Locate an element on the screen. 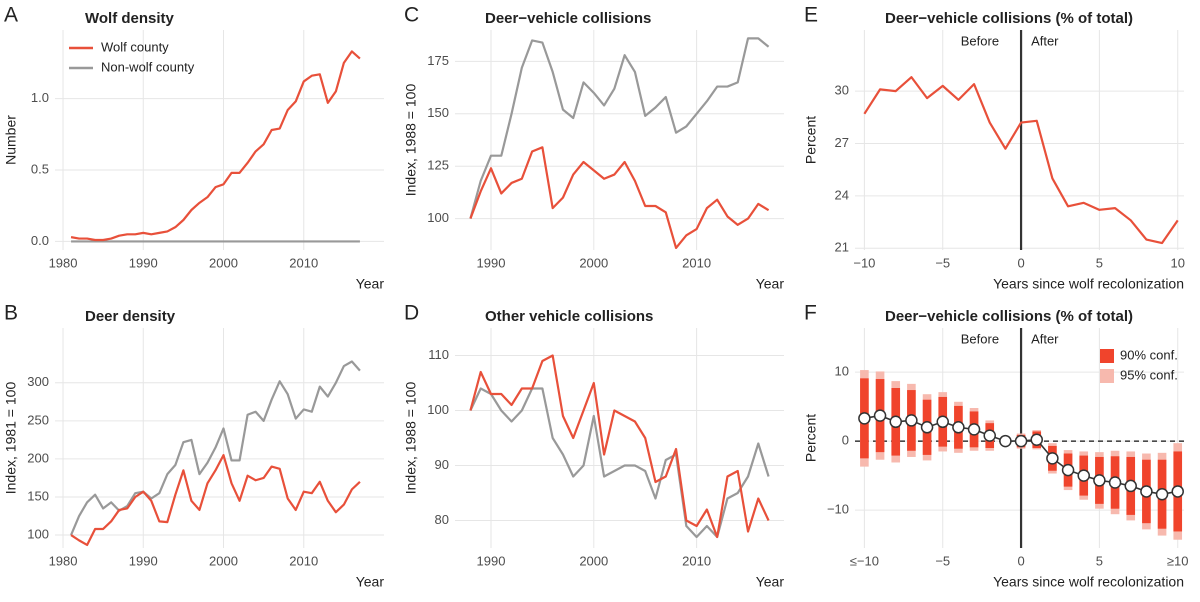 This screenshot has height=602, width=1200. x-tick-label: ≤−10 is located at coordinates (864, 560).